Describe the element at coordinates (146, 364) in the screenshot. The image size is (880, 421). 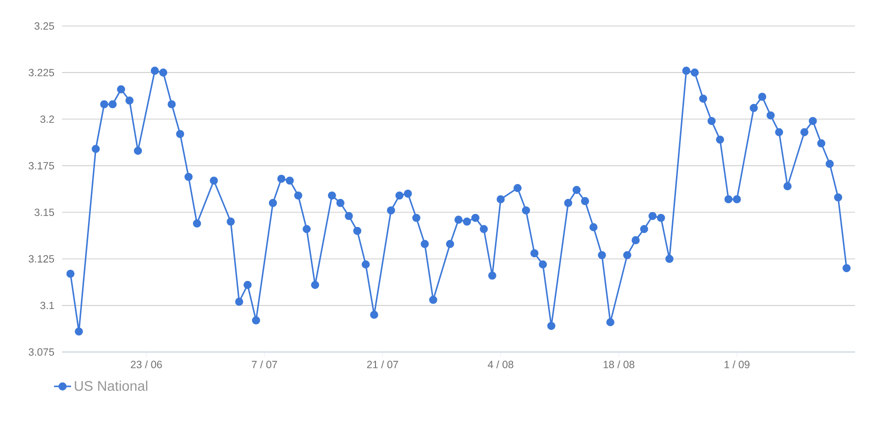
I see `x-tick-label: 23 / 06` at that location.